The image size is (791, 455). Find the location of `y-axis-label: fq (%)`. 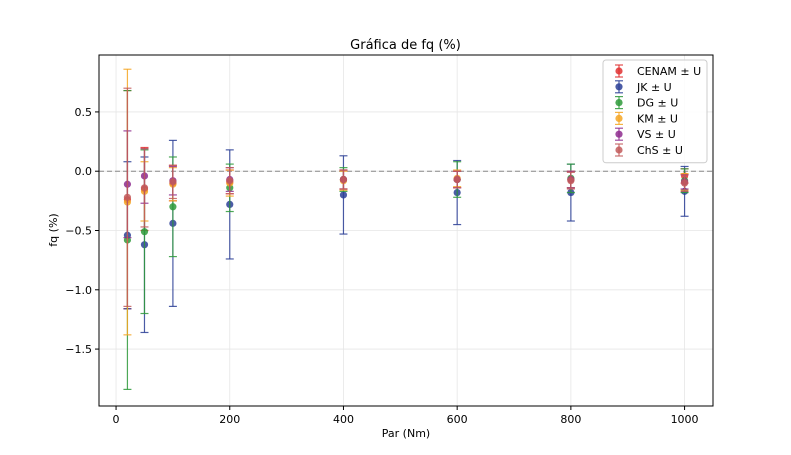

y-axis-label: fq (%) is located at coordinates (53, 229).